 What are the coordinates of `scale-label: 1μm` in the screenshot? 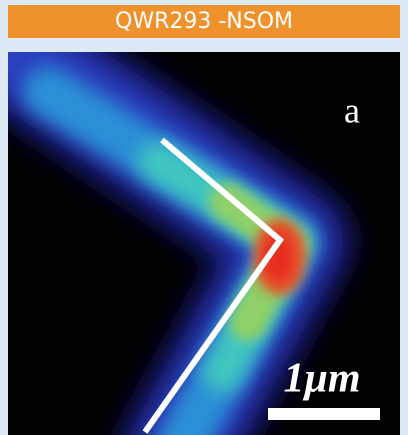 It's located at (321, 379).